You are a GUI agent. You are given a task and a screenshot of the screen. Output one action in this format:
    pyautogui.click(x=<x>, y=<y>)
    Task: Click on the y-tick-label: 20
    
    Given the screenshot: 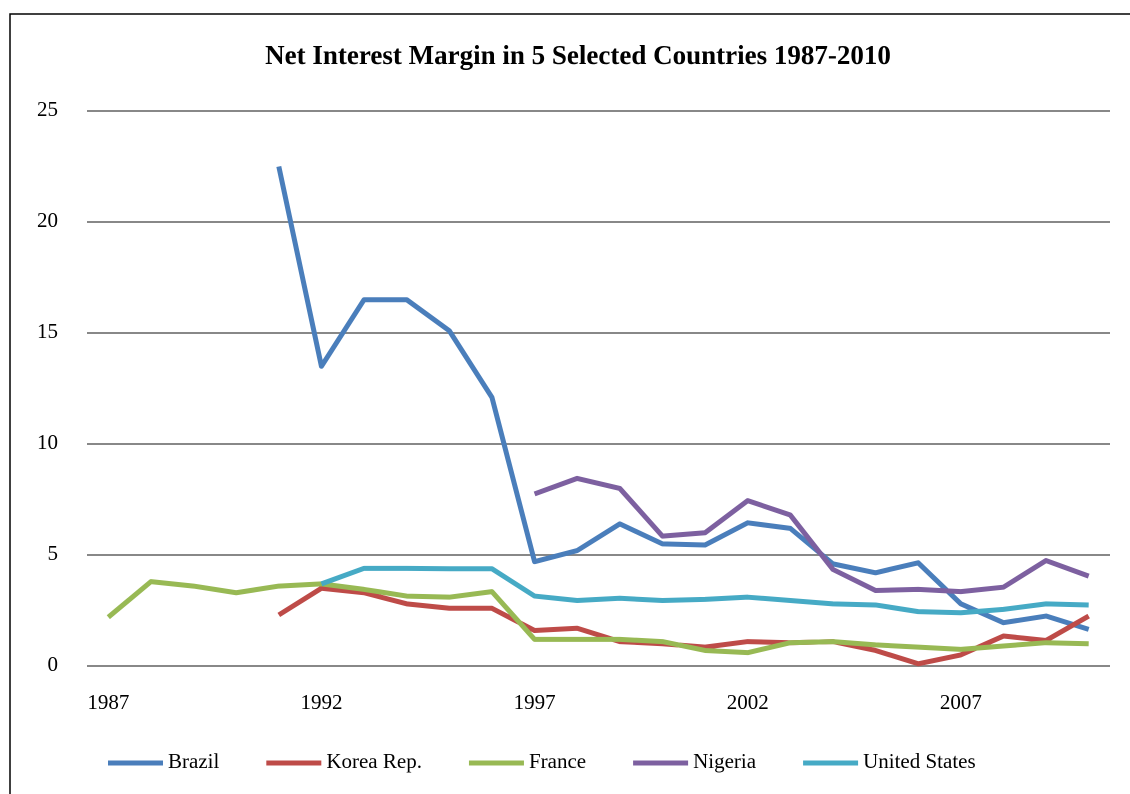 What is the action you would take?
    pyautogui.click(x=47, y=220)
    